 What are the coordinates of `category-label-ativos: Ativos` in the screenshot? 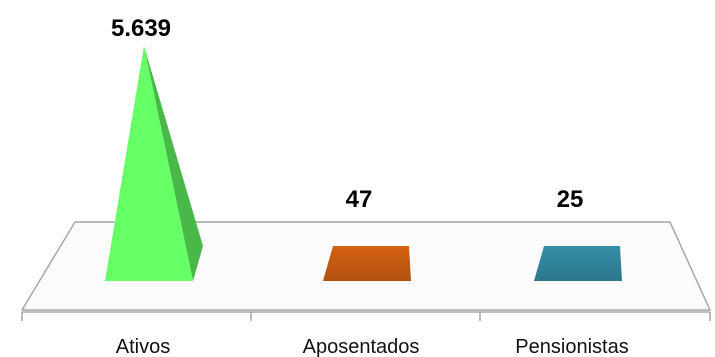 It's located at (143, 346).